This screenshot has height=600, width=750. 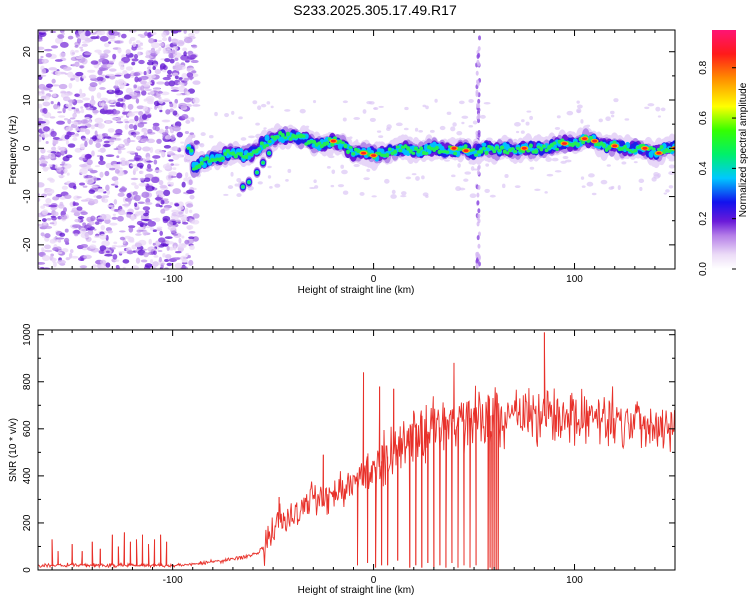 I want to click on snr-x-axis-label: Height of straight line (km), so click(x=356, y=590).